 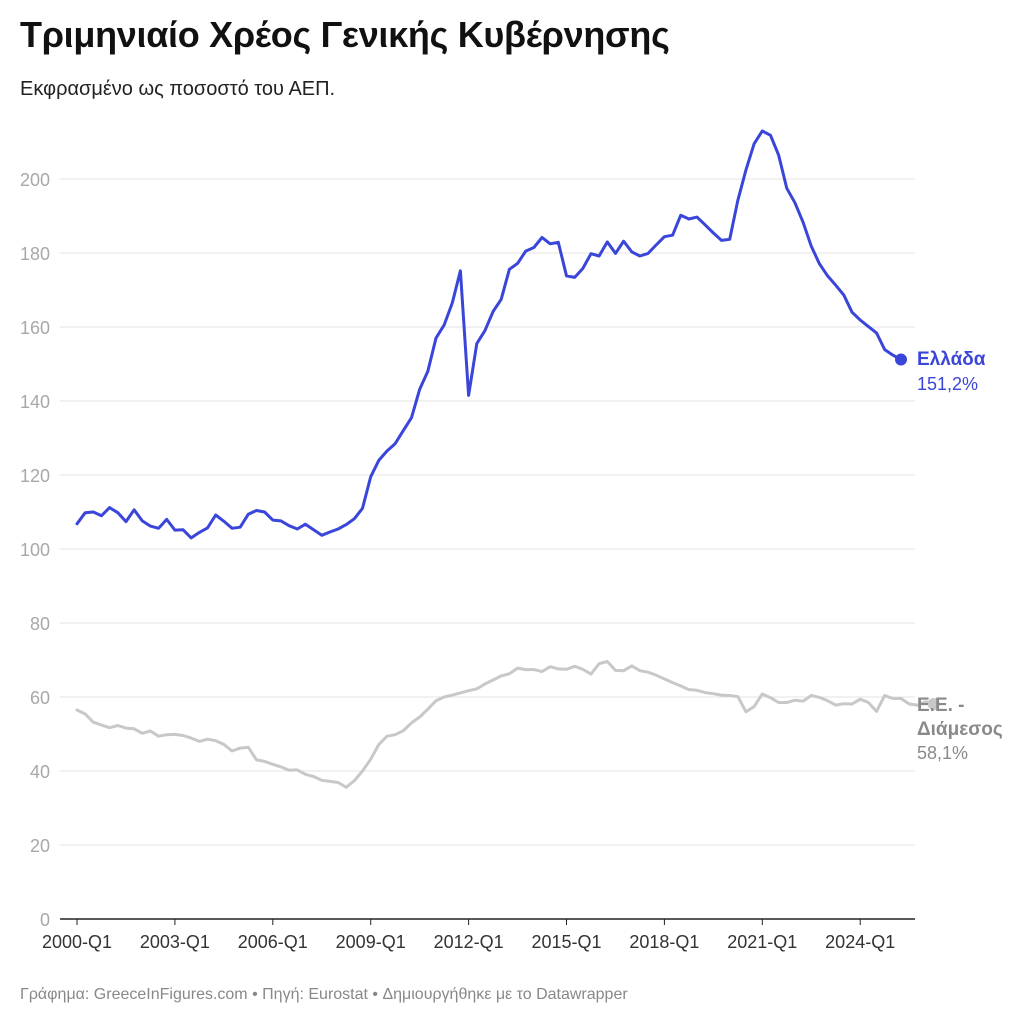 I want to click on y-tick-label: 80, so click(x=40, y=624).